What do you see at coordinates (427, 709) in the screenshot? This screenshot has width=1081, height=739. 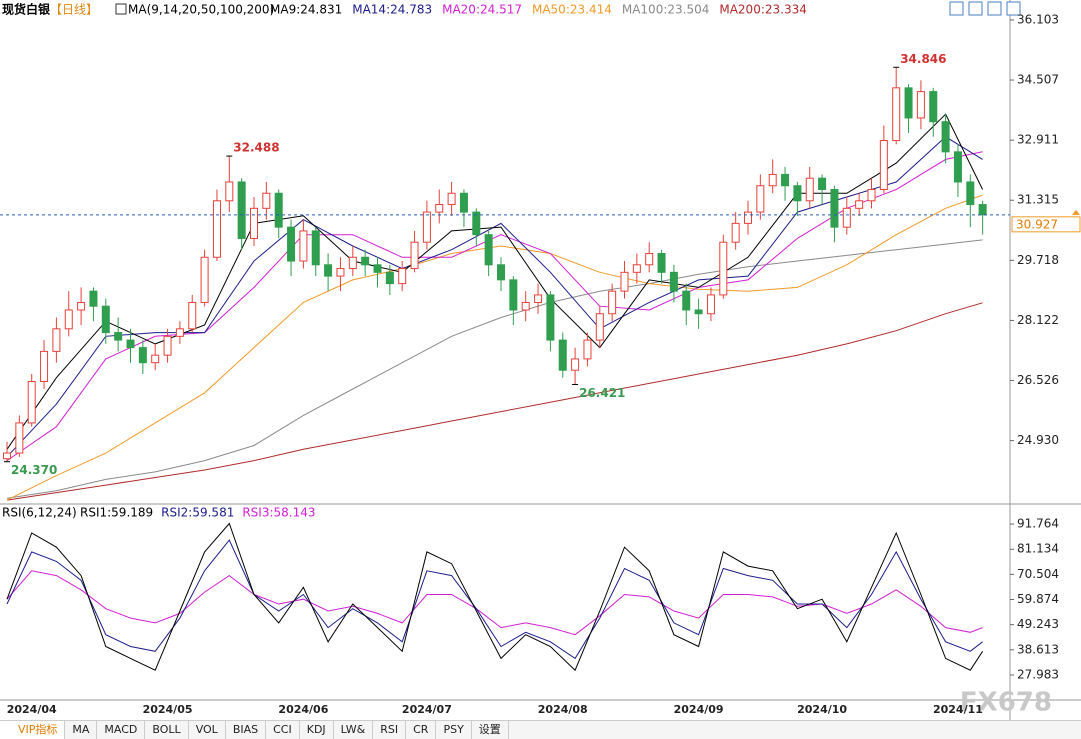 I see `x-tick-label: 2024/07` at bounding box center [427, 709].